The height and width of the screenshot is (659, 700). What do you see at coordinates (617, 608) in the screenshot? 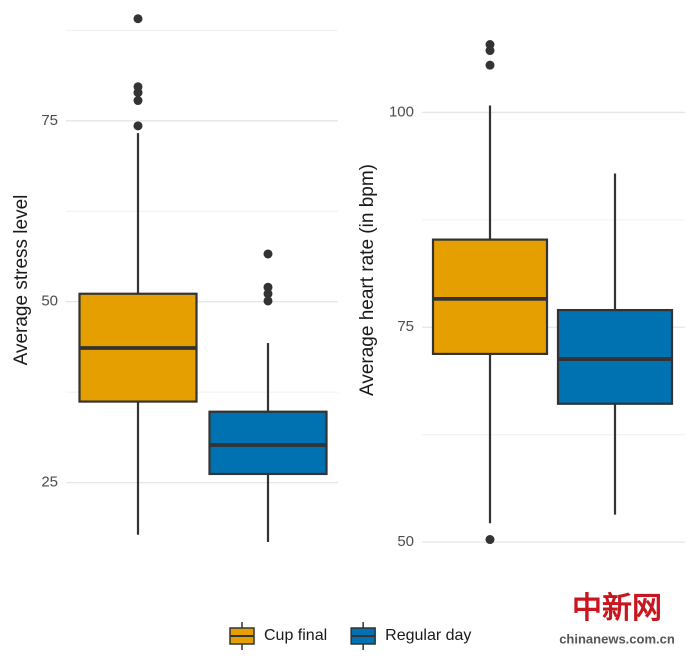
I see `watermark-title: 中新网` at bounding box center [617, 608].